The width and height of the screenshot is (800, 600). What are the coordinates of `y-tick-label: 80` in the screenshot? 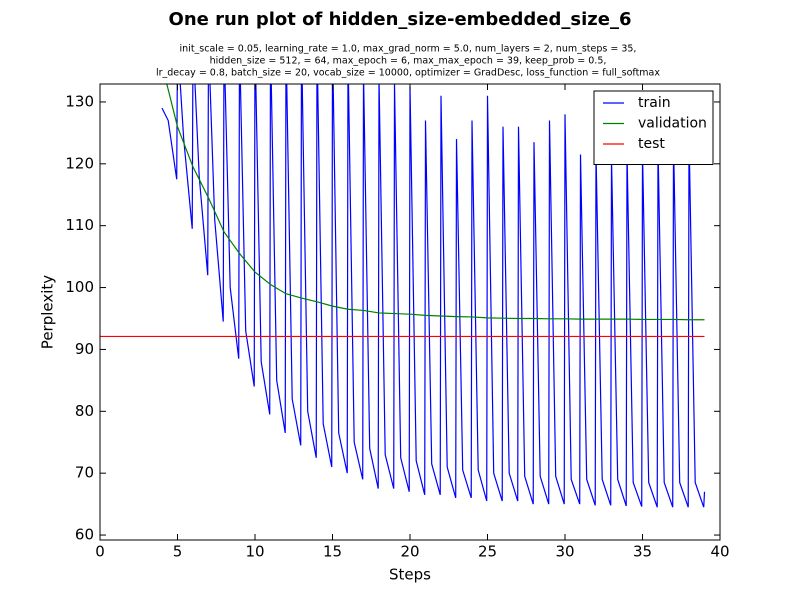 It's located at (84, 411).